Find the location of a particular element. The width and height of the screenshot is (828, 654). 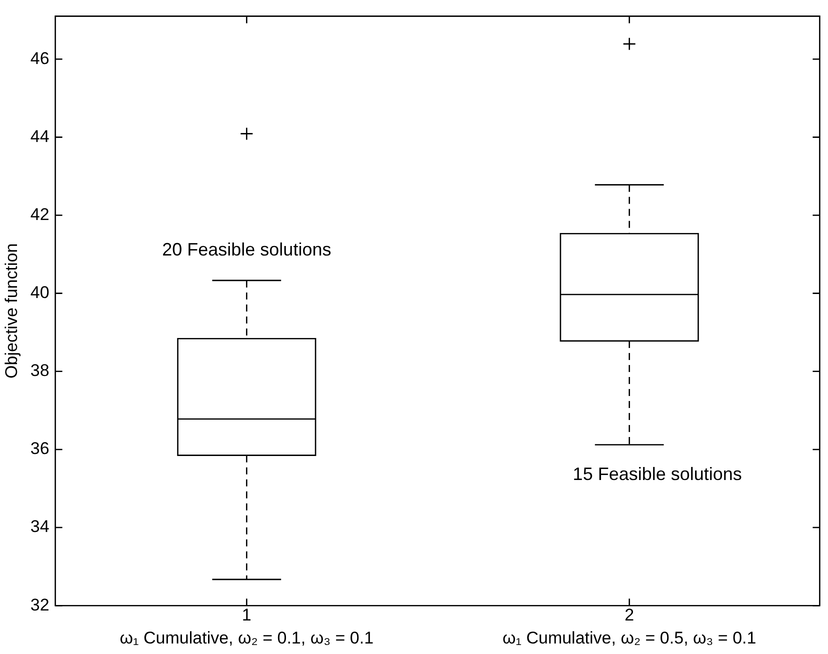

y-tick-label: 42 is located at coordinates (40, 214).